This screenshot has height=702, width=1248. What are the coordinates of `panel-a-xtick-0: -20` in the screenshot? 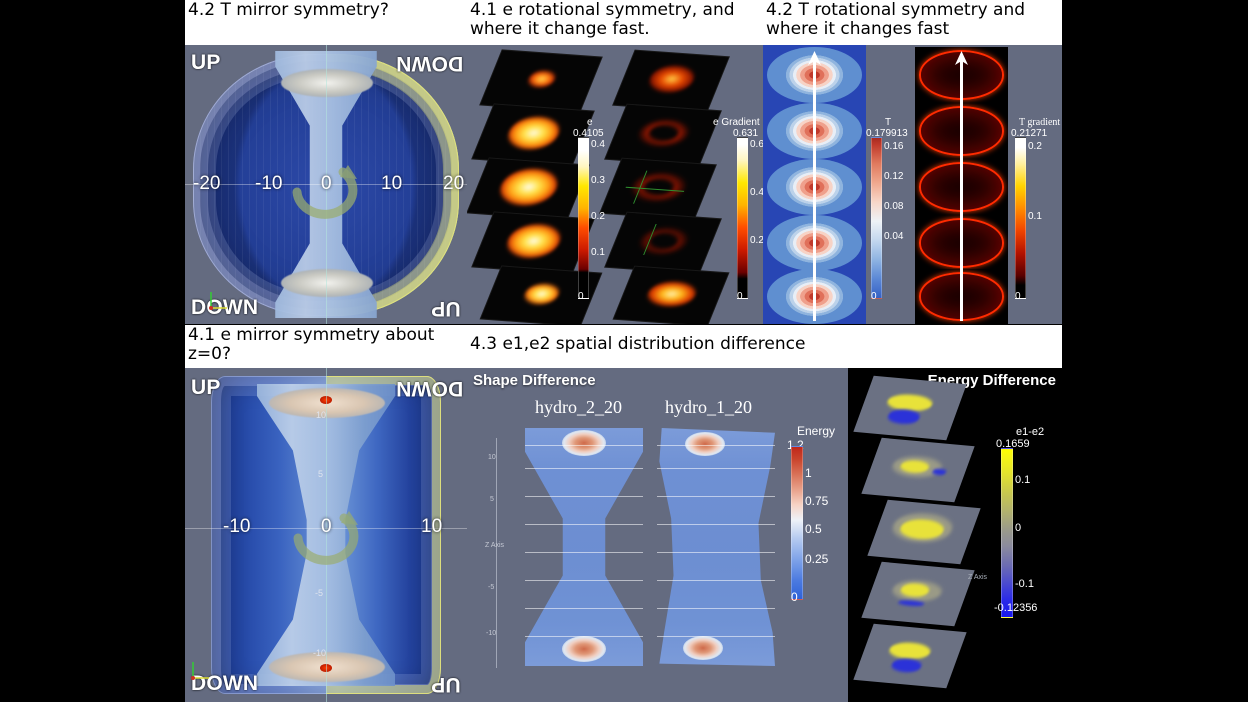 It's located at (207, 183).